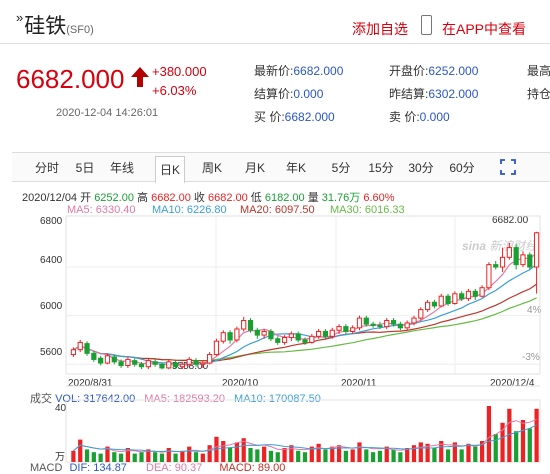  I want to click on view-in-app-button: 在APP中查看, so click(484, 29).